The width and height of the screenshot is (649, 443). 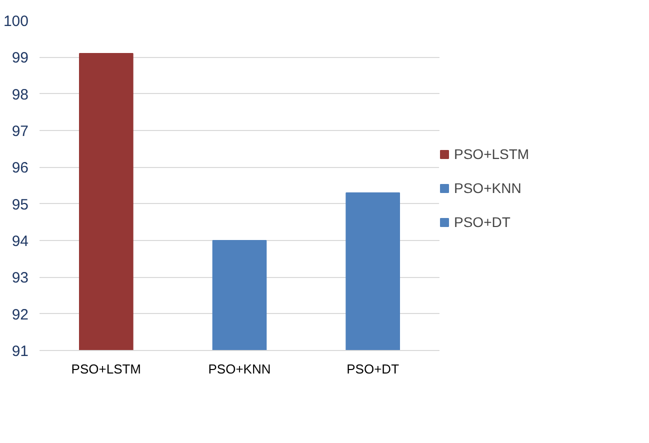 What do you see at coordinates (20, 278) in the screenshot?
I see `y-tick-label: 93` at bounding box center [20, 278].